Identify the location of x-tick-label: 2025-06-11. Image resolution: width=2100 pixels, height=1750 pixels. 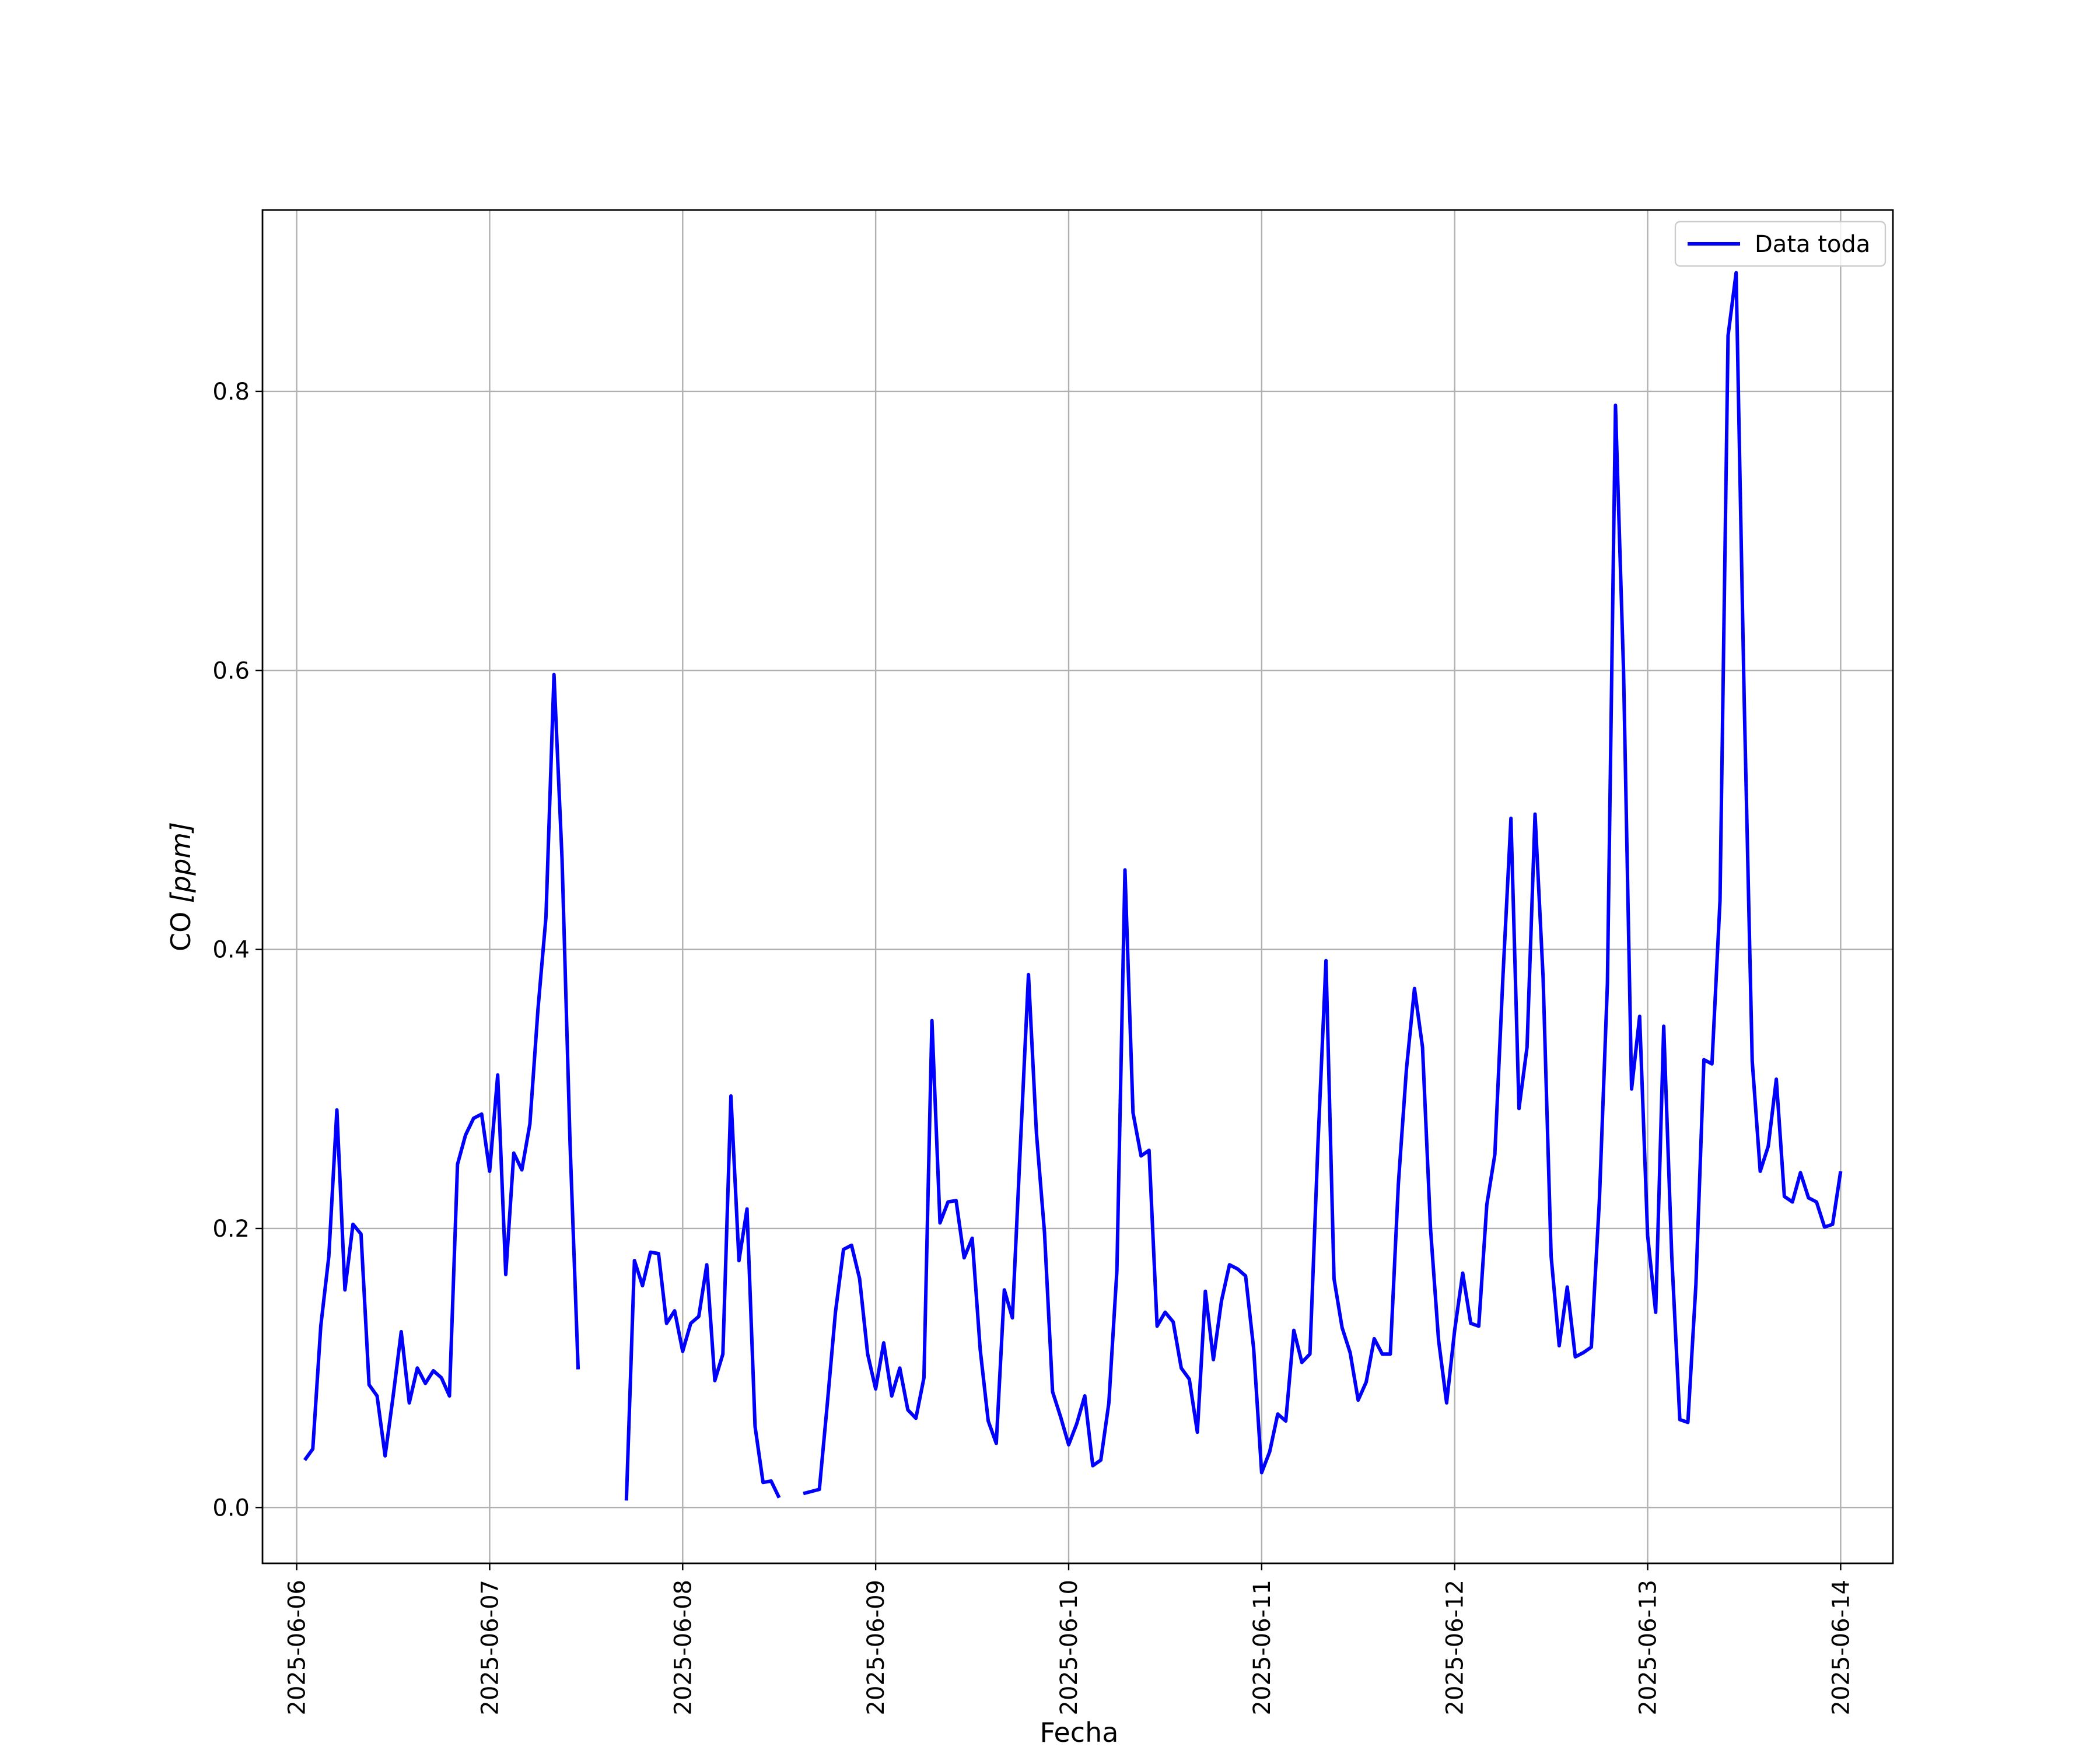
(1262, 1647).